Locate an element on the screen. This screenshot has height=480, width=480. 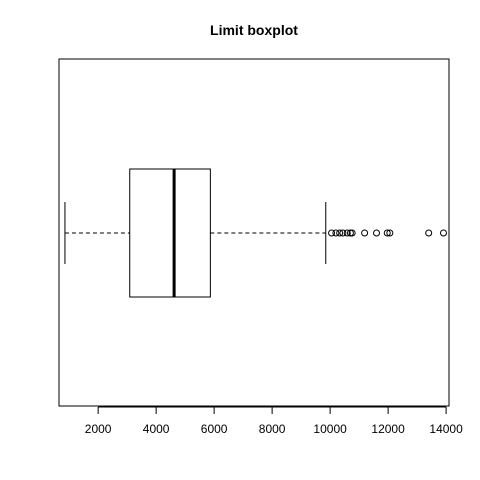
x-tick-label: 2000 is located at coordinates (98, 429).